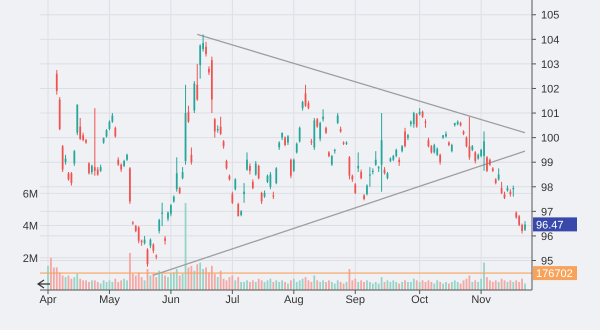 Image resolution: width=600 pixels, height=330 pixels. I want to click on text: 96.47, so click(550, 225).